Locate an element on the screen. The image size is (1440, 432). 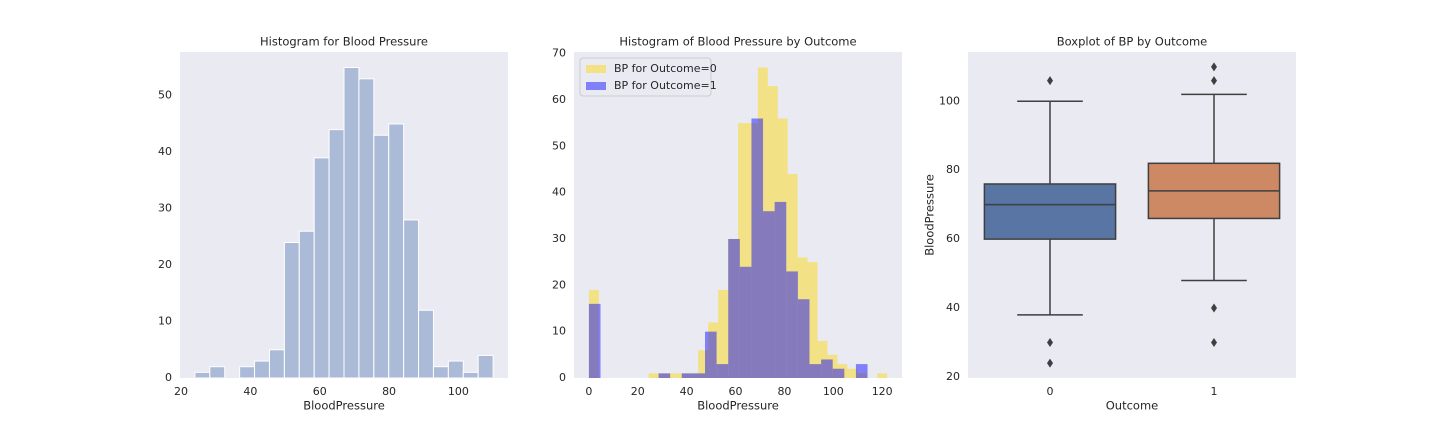
legend-box is located at coordinates (645, 77).